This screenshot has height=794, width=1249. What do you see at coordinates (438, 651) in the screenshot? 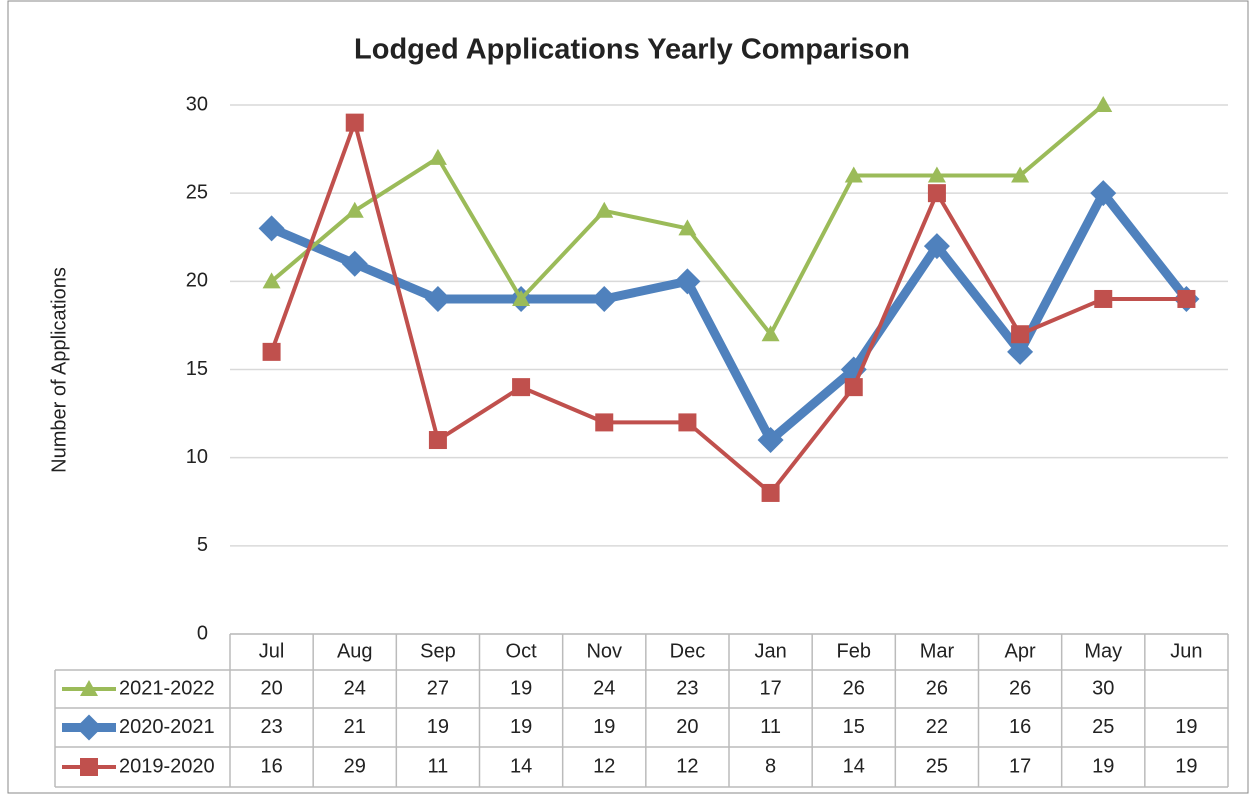
I see `x-tick-label: Sep` at bounding box center [438, 651].